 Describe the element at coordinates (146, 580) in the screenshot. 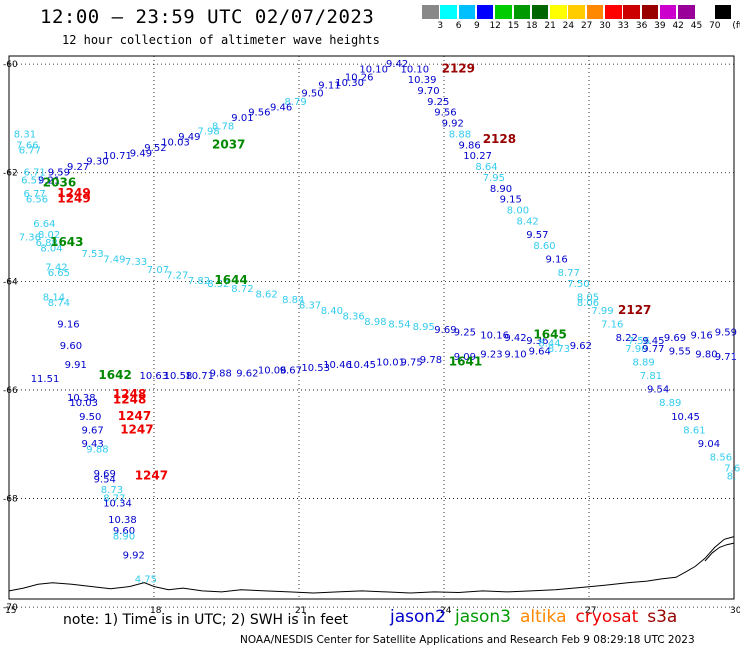

I see `wave-height-value: 4.75` at that location.